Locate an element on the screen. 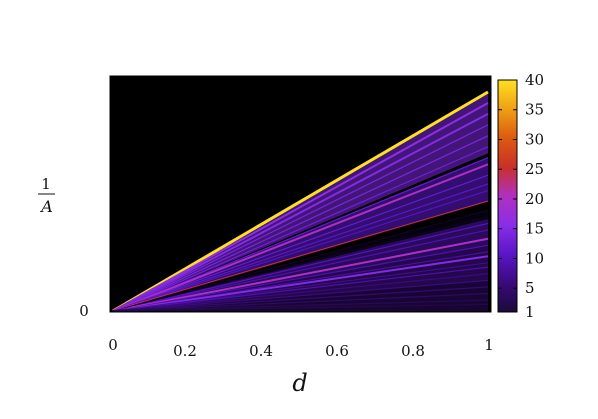 This screenshot has width=598, height=419. y-tick-label: 0 is located at coordinates (84, 311).